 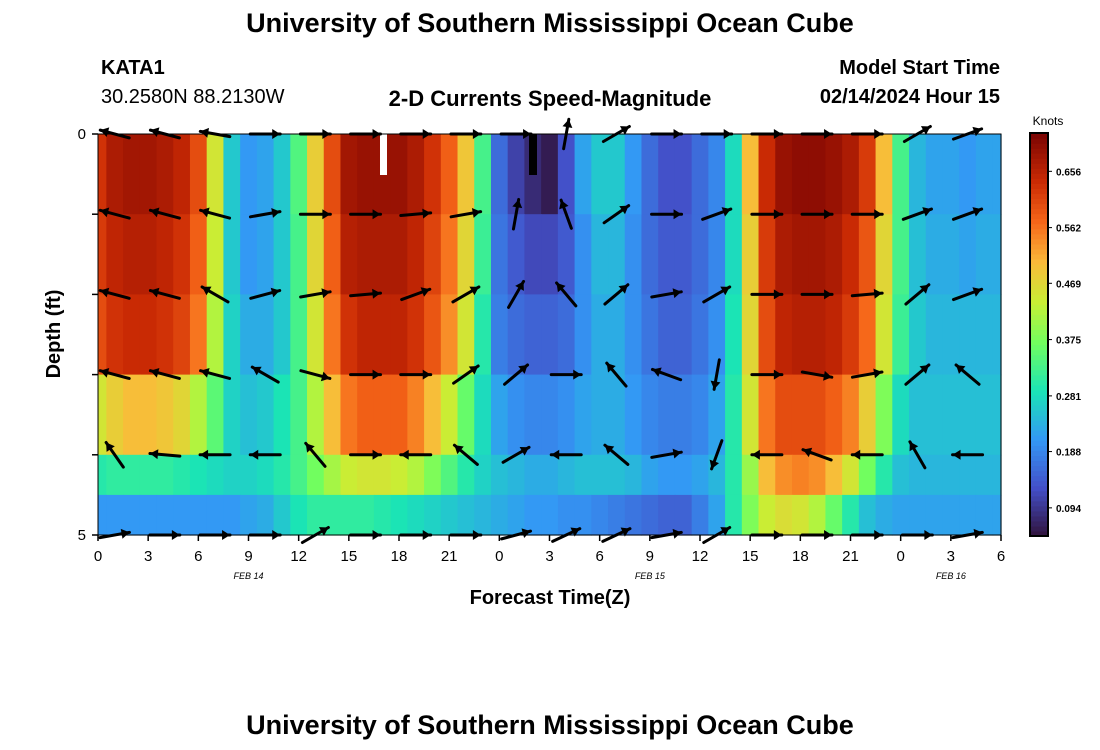 I want to click on colorbar-tick-label: 0.188, so click(x=1068, y=453).